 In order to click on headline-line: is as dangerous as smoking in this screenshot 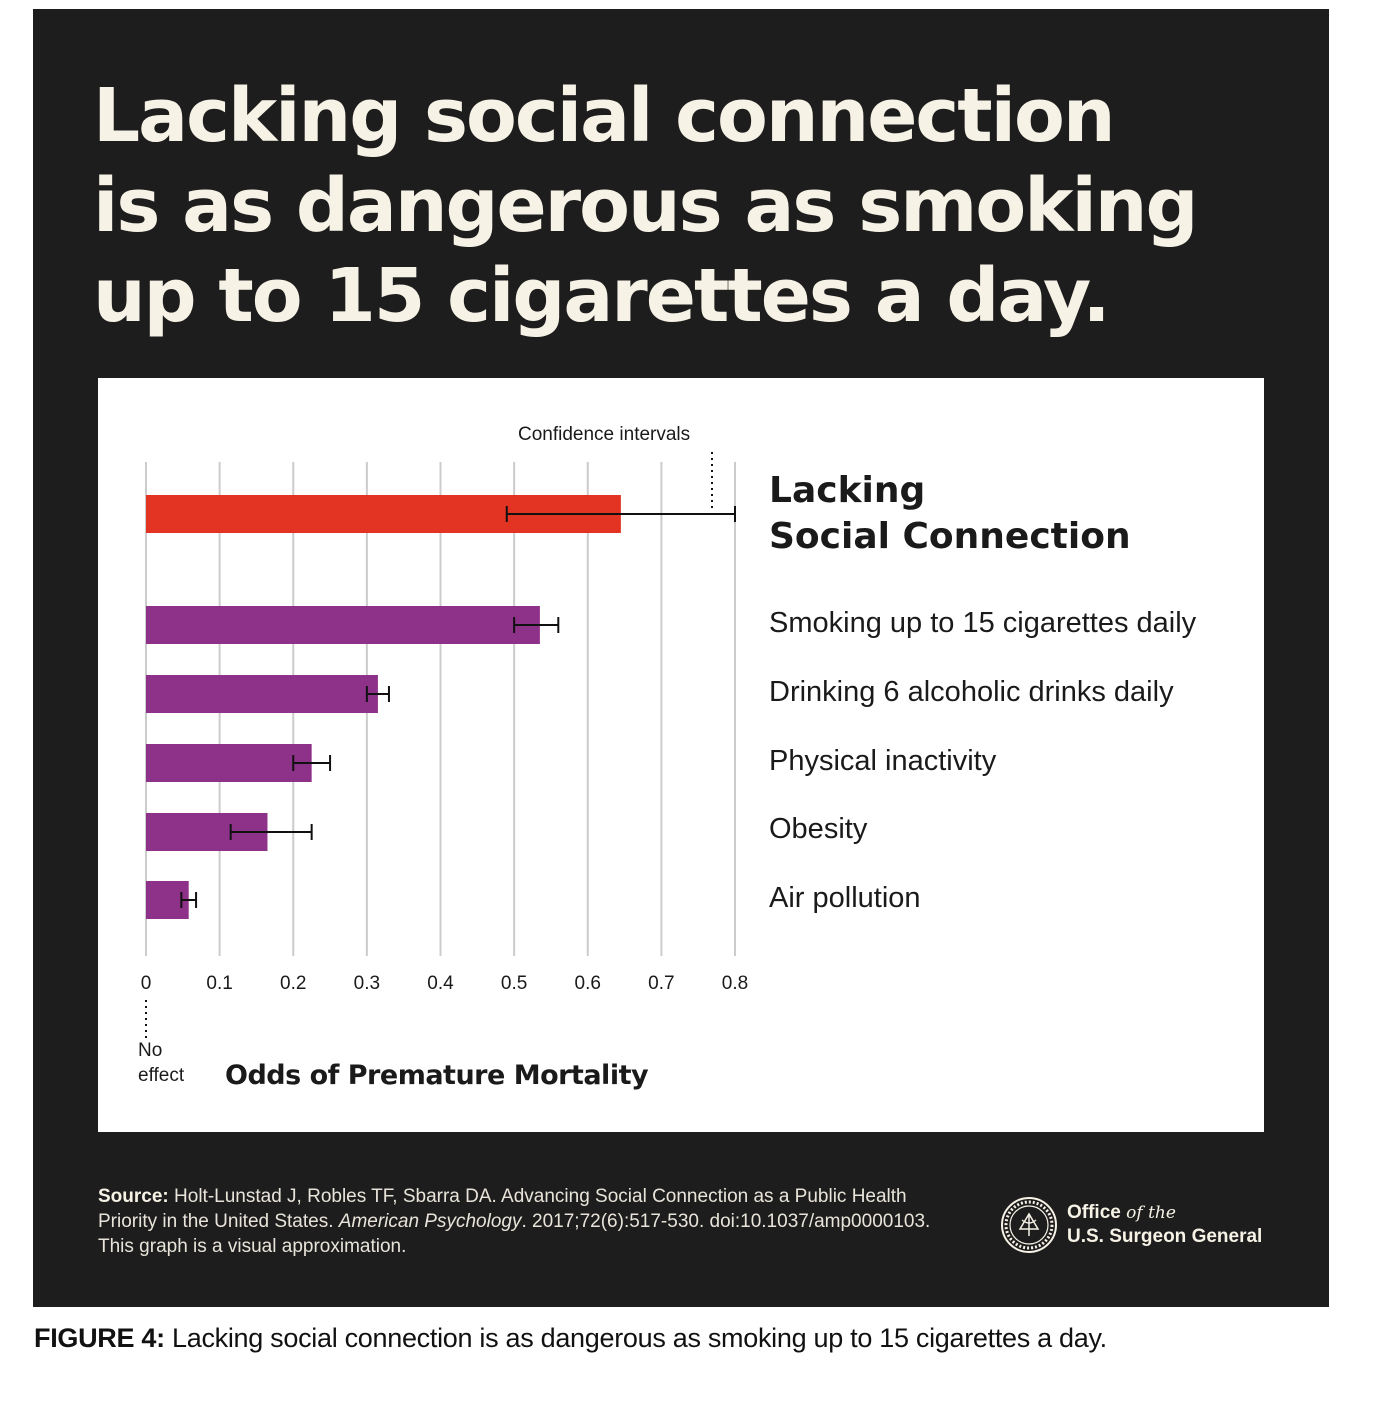, I will do `click(645, 206)`.